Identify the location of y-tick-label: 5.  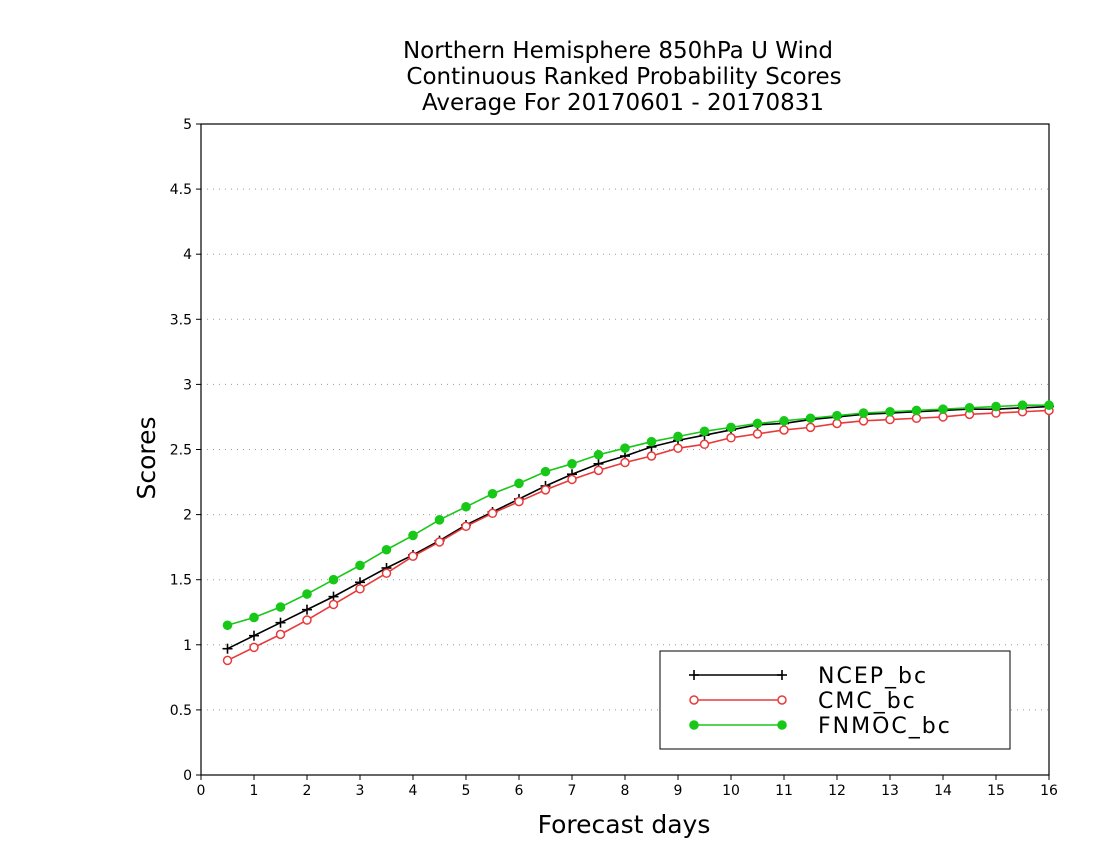
(187, 125).